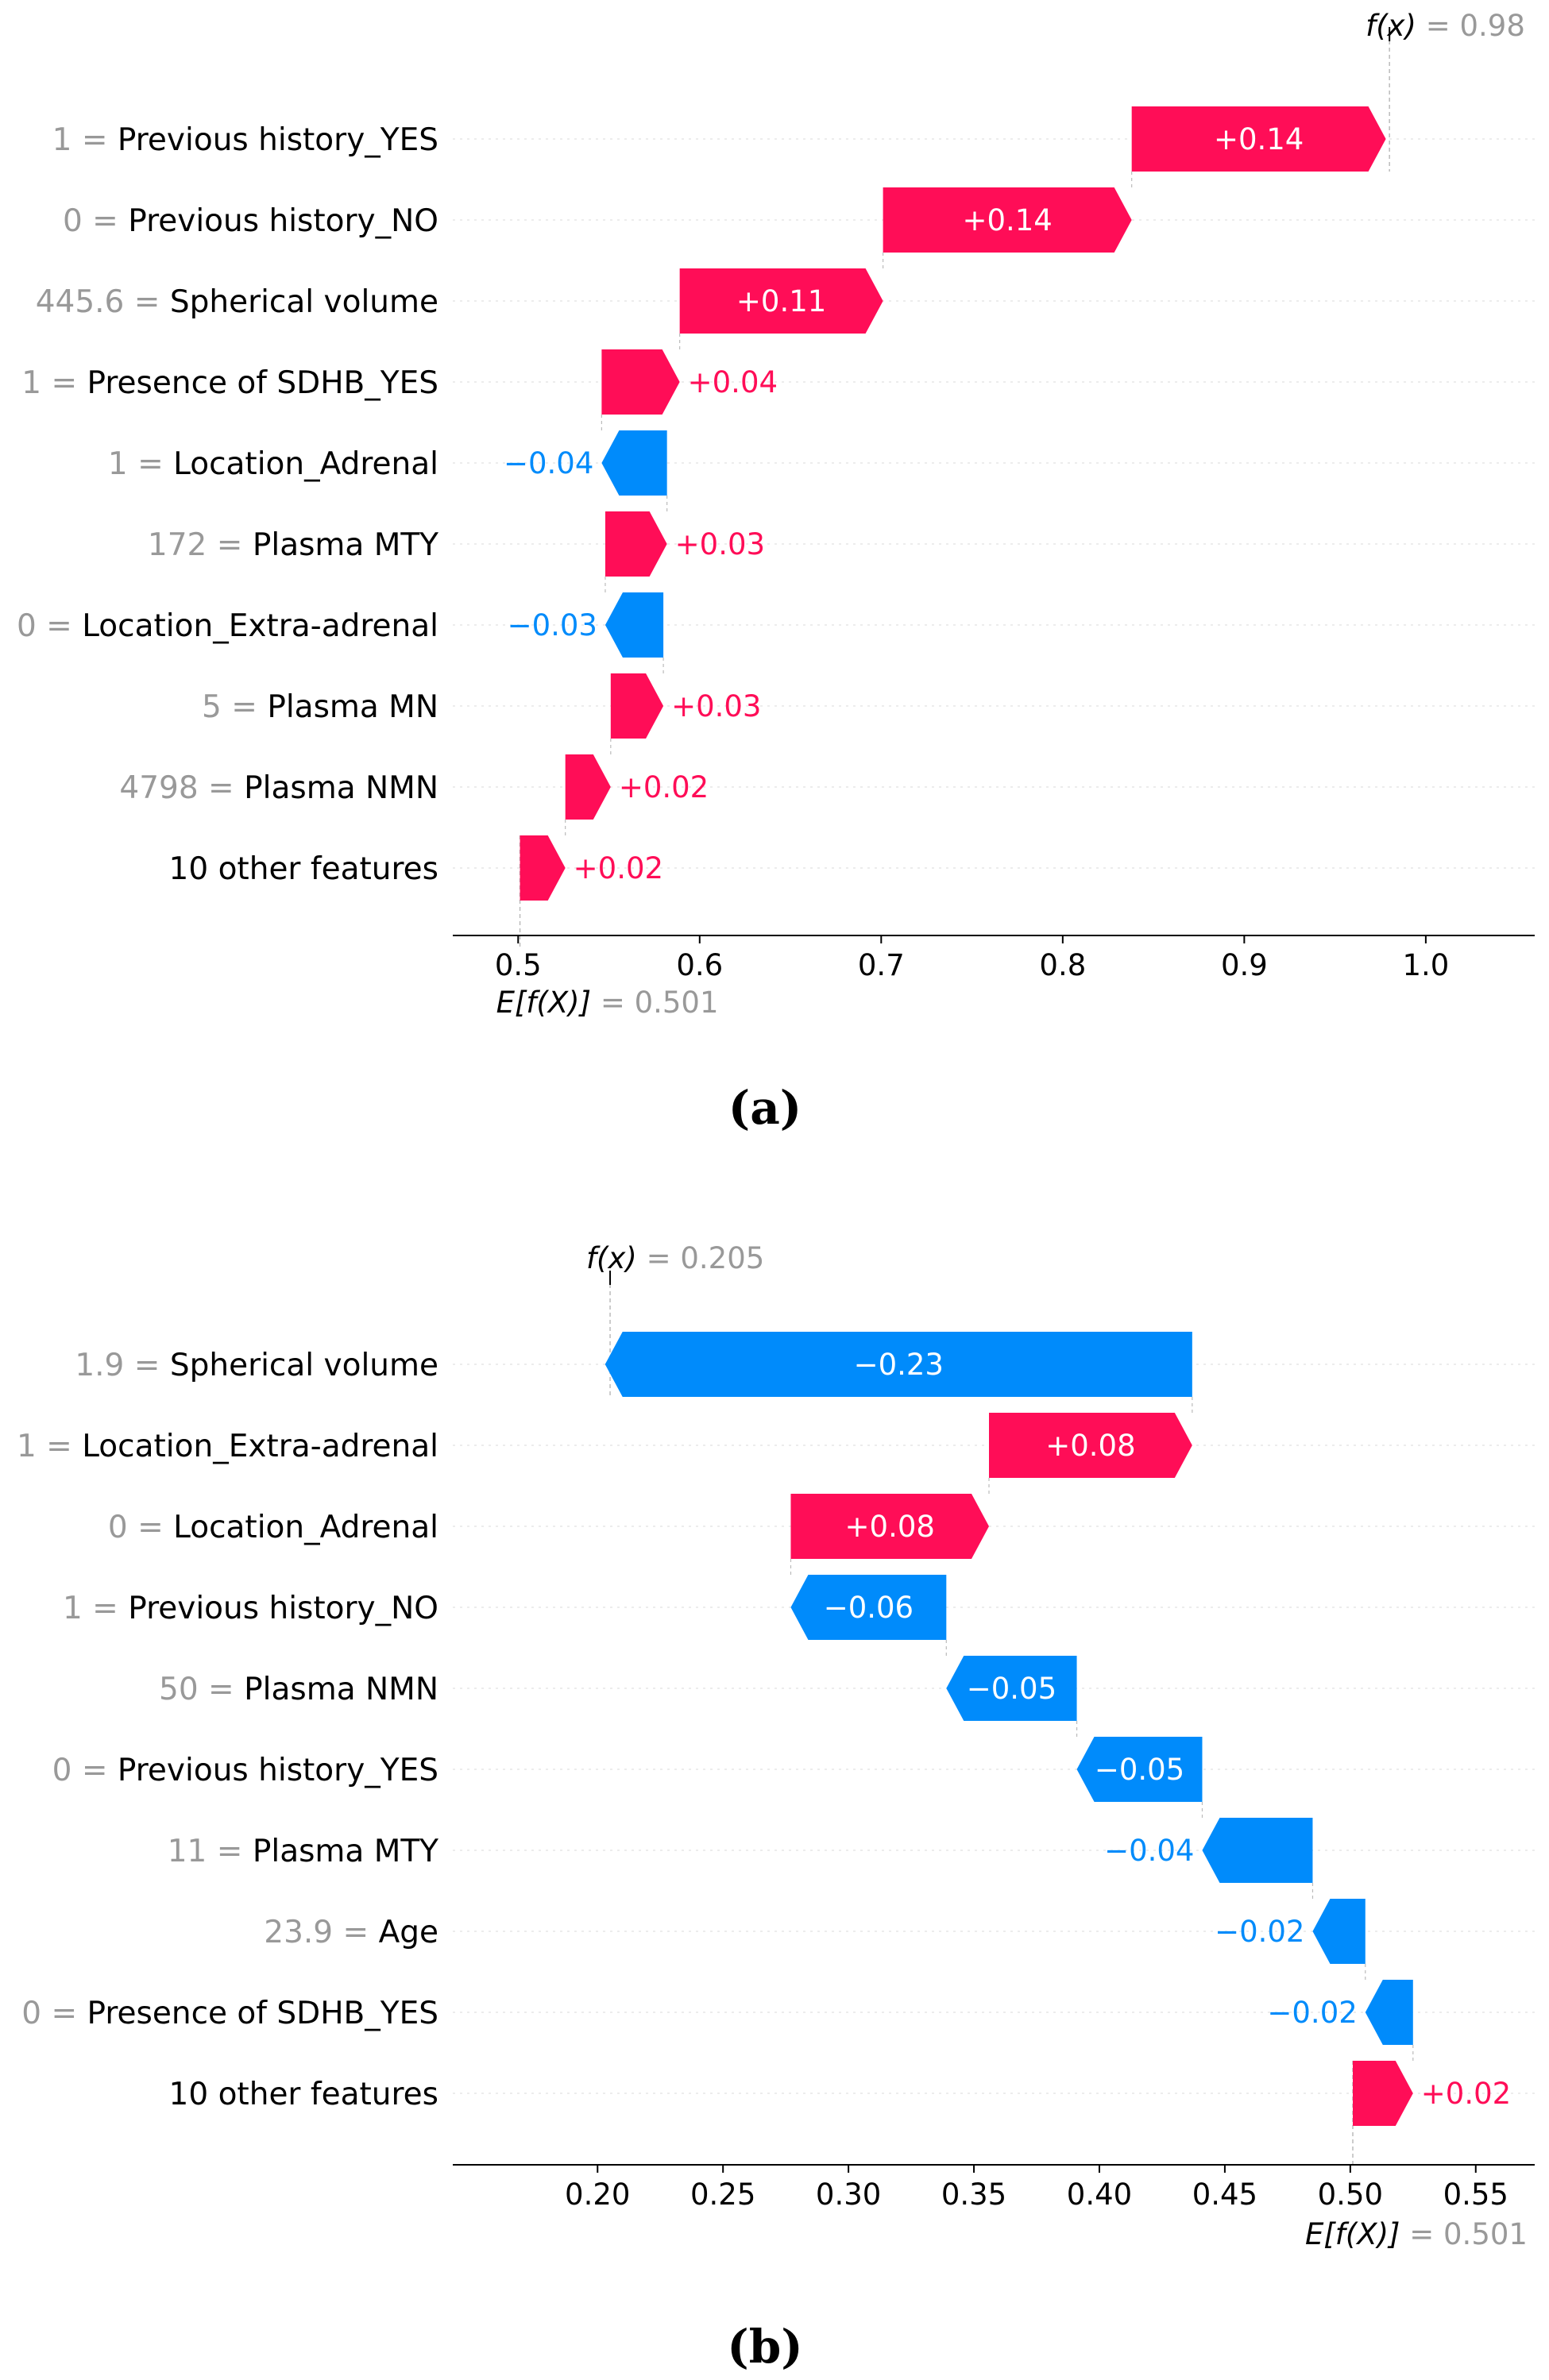  What do you see at coordinates (1099, 2194) in the screenshot?
I see `x-tick-label: 0.40` at bounding box center [1099, 2194].